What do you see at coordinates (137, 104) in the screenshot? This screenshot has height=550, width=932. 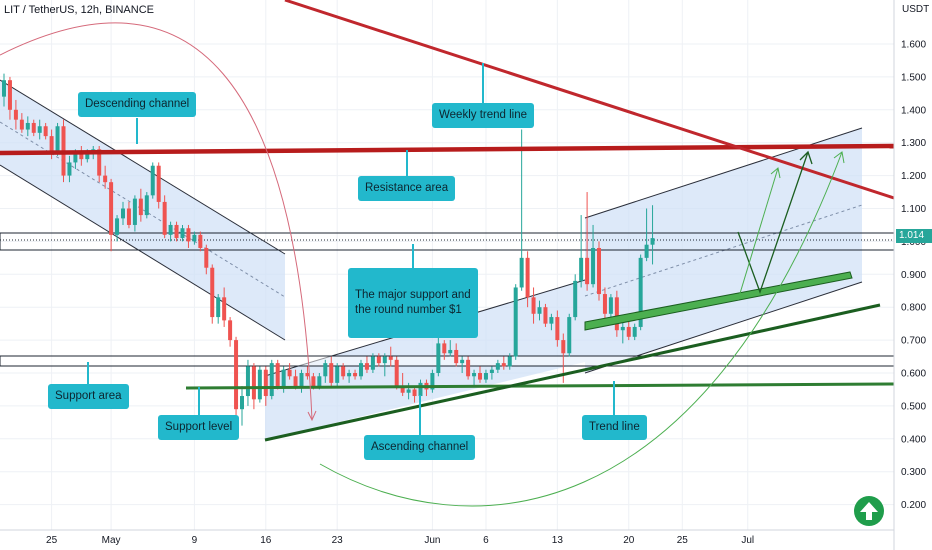 I see `callout-text: Descending channel` at bounding box center [137, 104].